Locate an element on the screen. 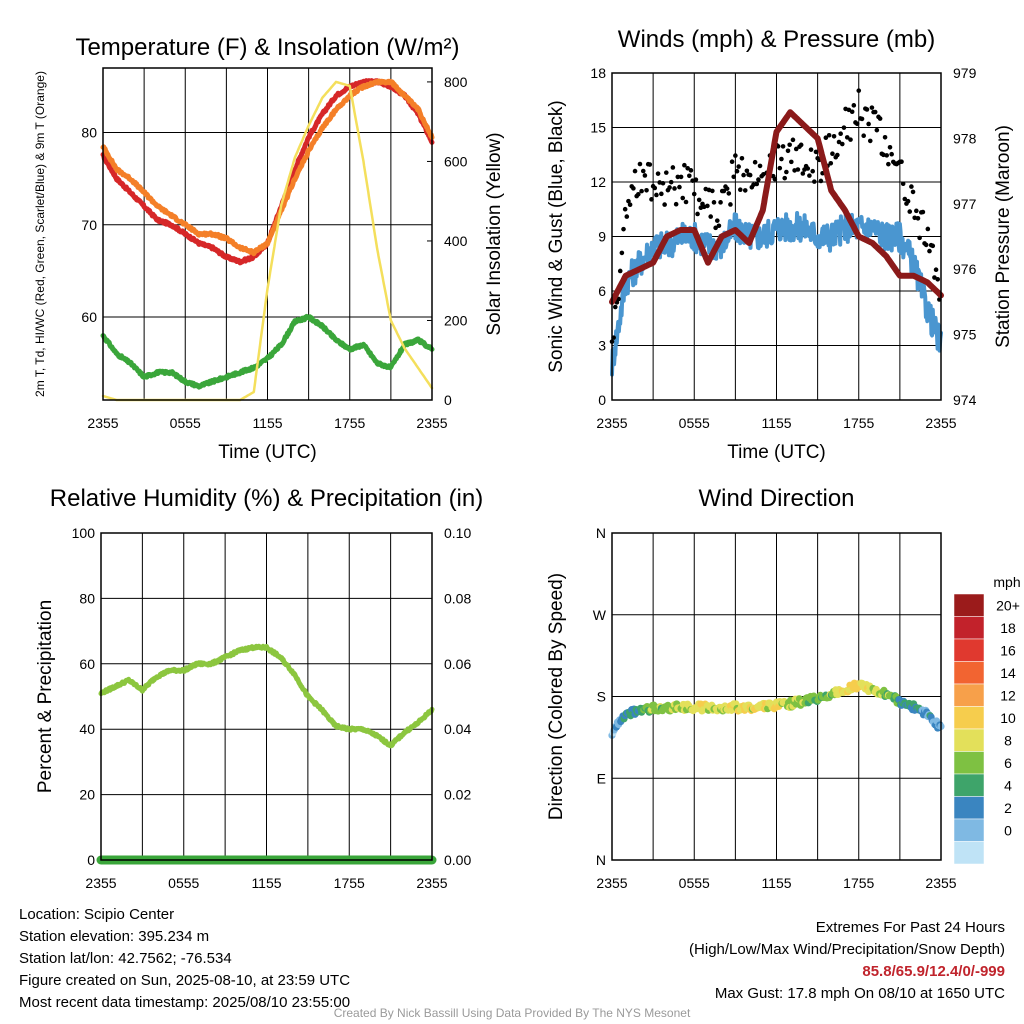 The image size is (1024, 1024). y-tick-label: 70 is located at coordinates (89, 225).